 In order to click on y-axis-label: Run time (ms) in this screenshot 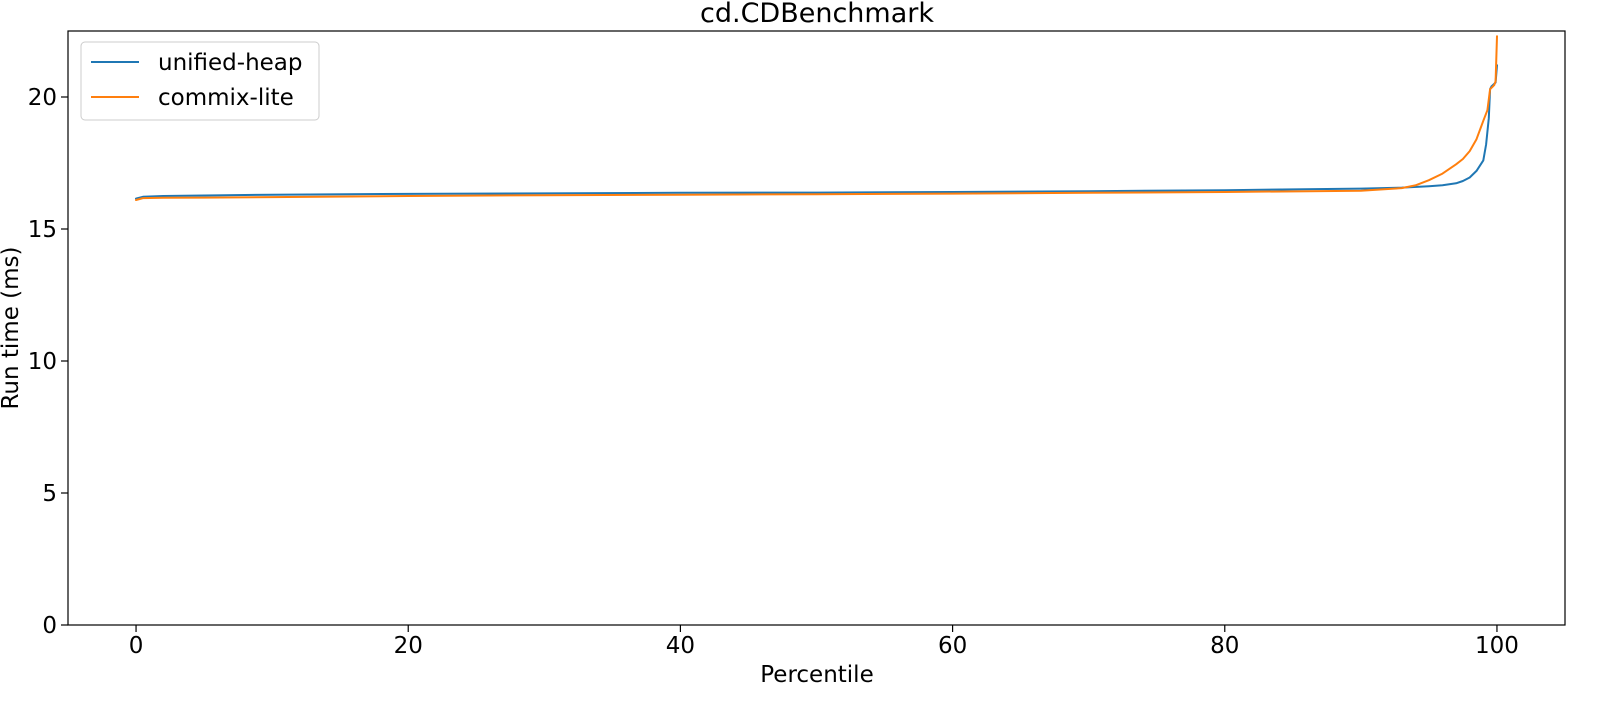, I will do `click(12, 327)`.